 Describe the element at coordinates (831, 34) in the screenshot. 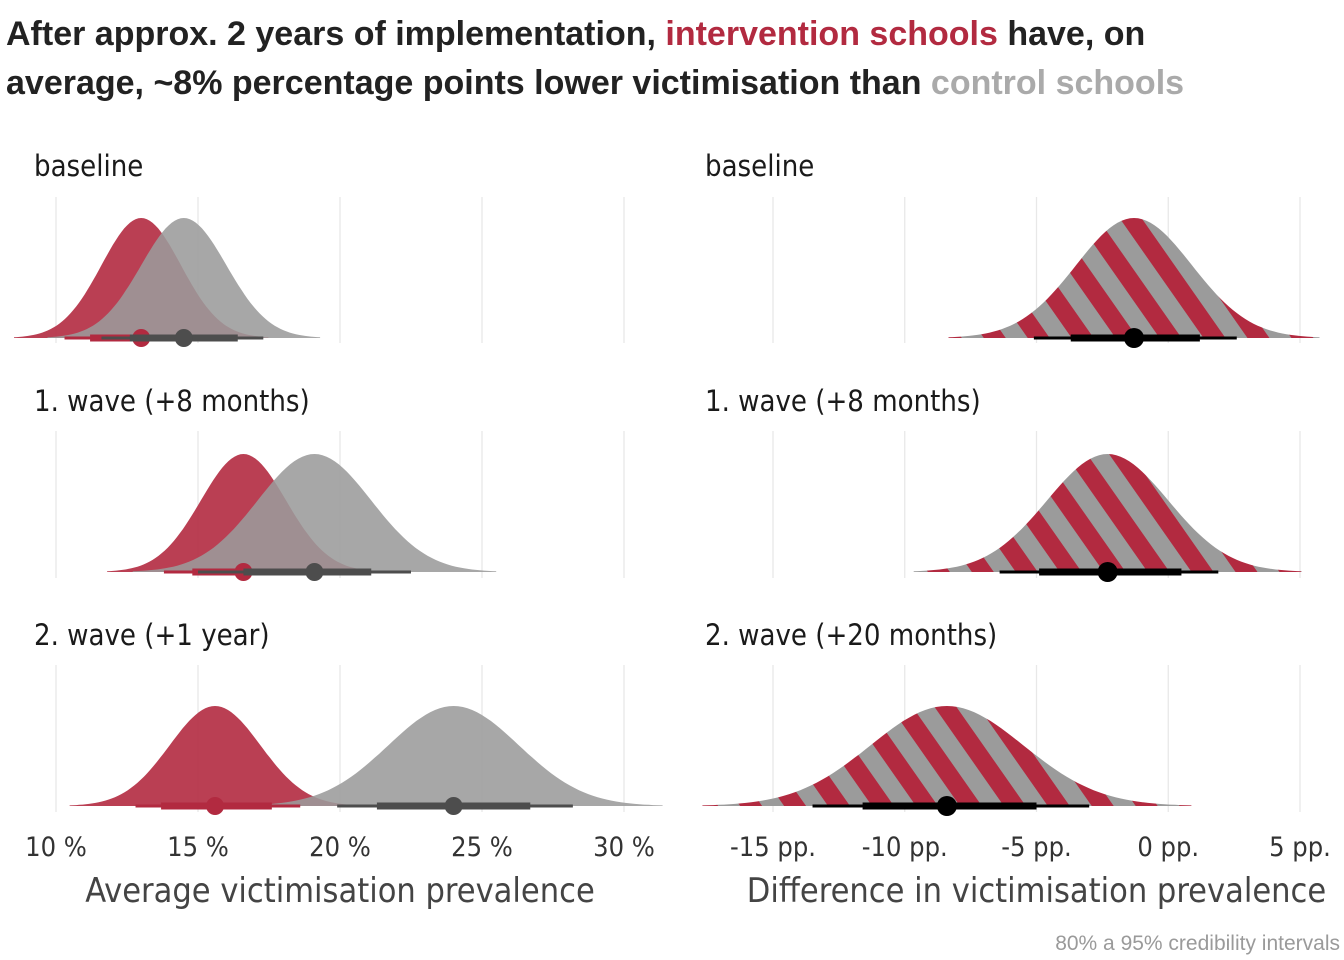

I see `intervention-highlight: intervention schools` at that location.